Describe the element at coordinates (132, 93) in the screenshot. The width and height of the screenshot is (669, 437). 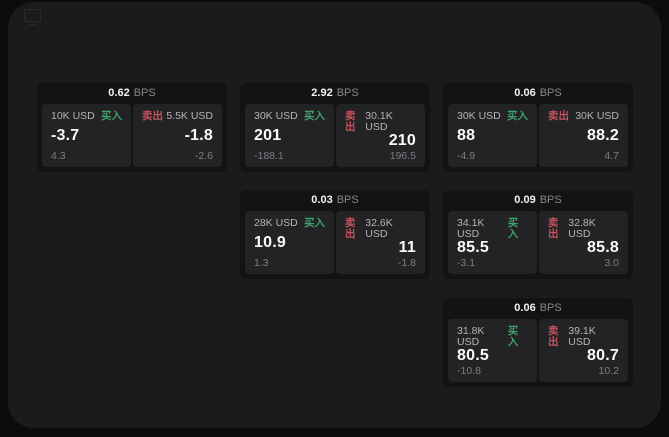
I see `card-header: 0.62 BPS` at that location.